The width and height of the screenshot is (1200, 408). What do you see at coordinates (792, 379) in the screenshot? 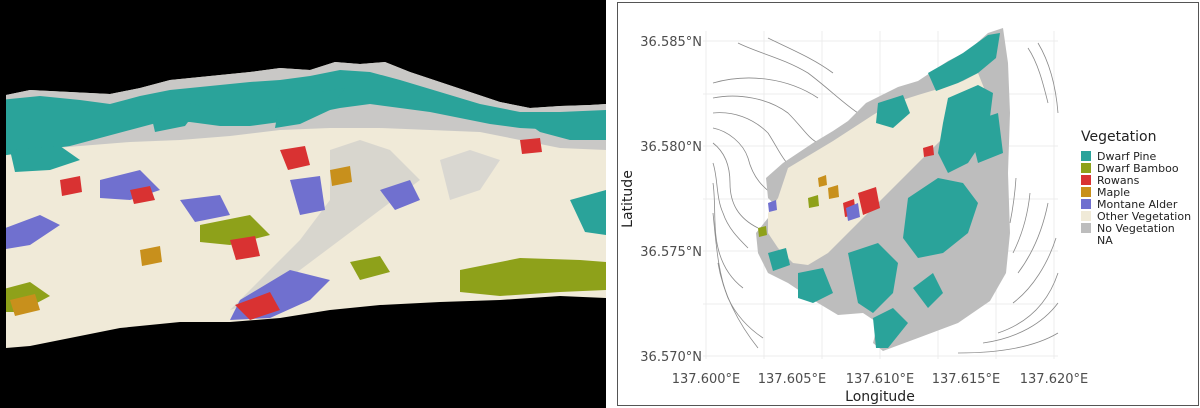
I see `x-tick-label: 137.605°E` at bounding box center [792, 379].